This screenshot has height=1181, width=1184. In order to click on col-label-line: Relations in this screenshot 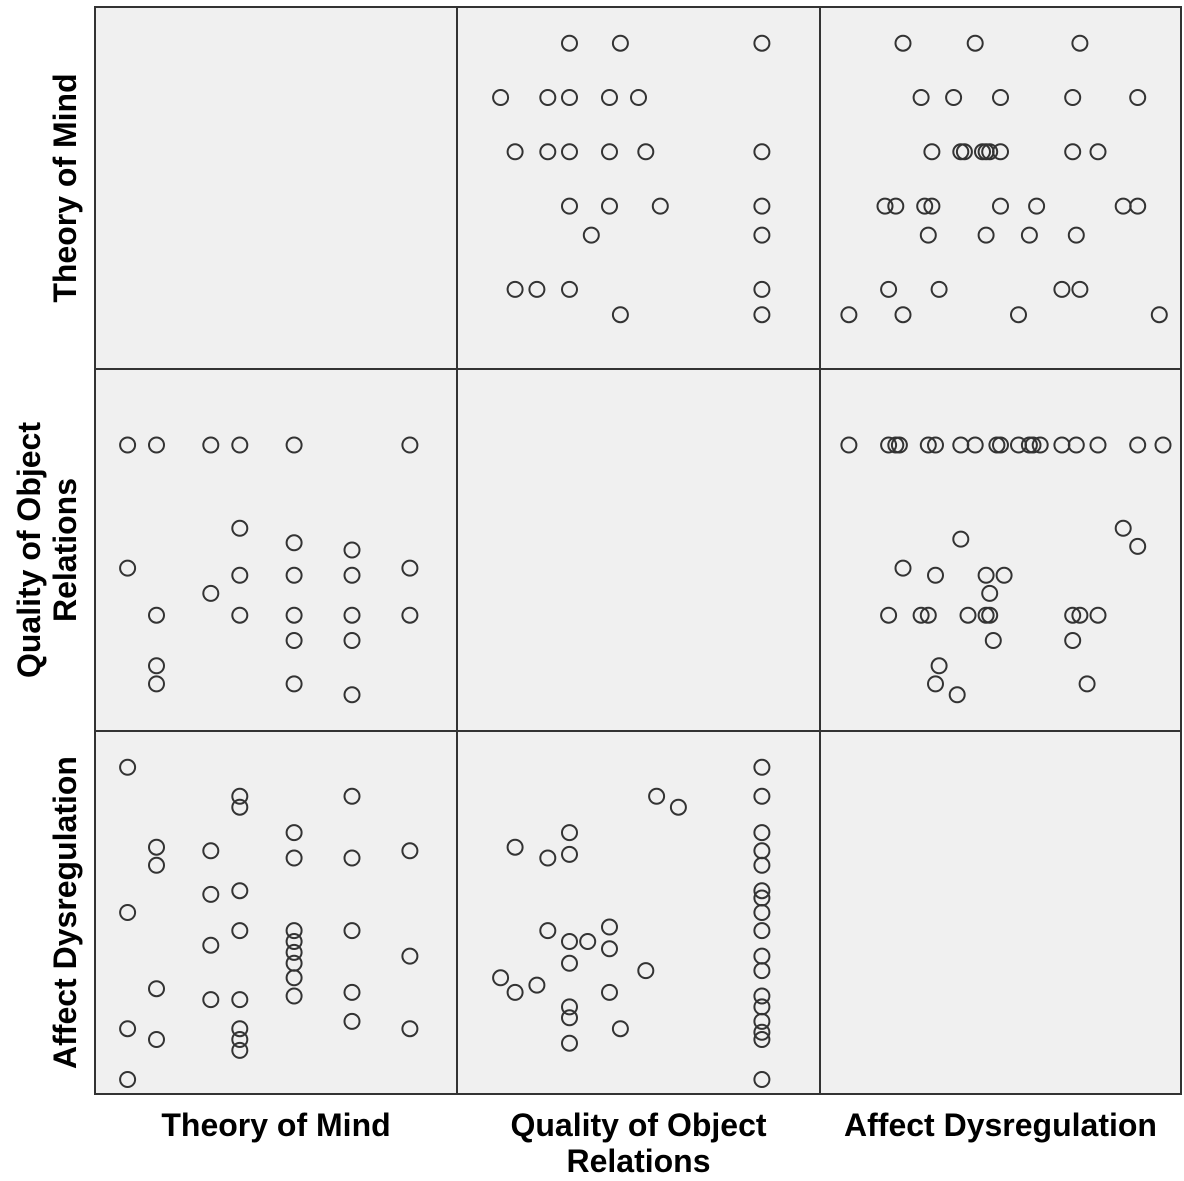, I will do `click(638, 1161)`.